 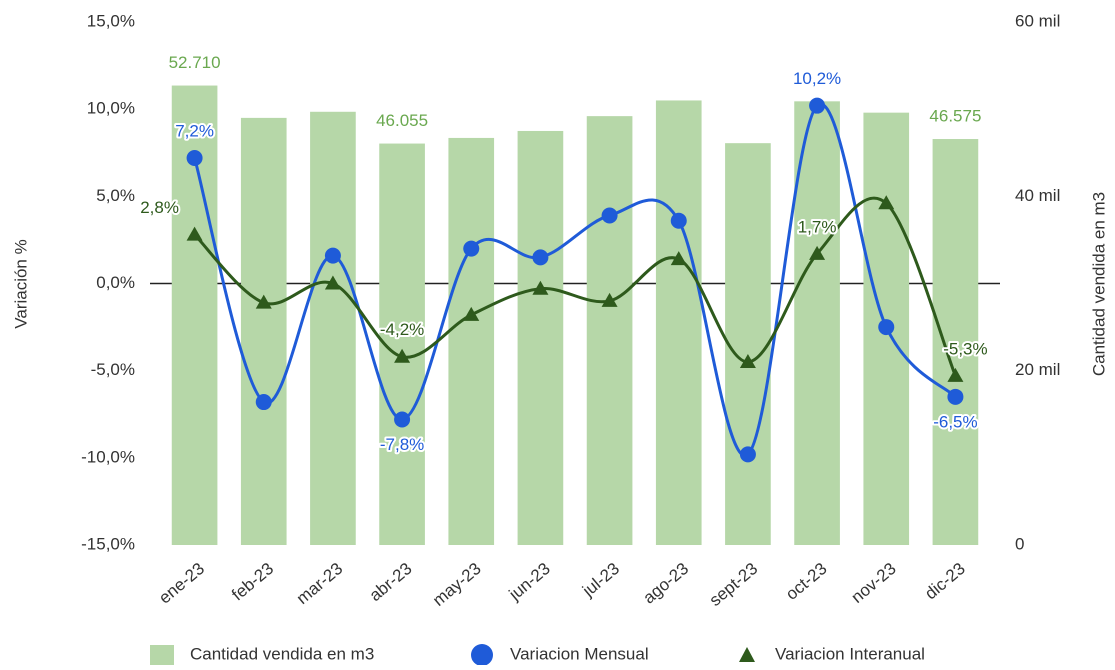 What do you see at coordinates (1019, 543) in the screenshot?
I see `y2-tick-label: 0` at bounding box center [1019, 543].